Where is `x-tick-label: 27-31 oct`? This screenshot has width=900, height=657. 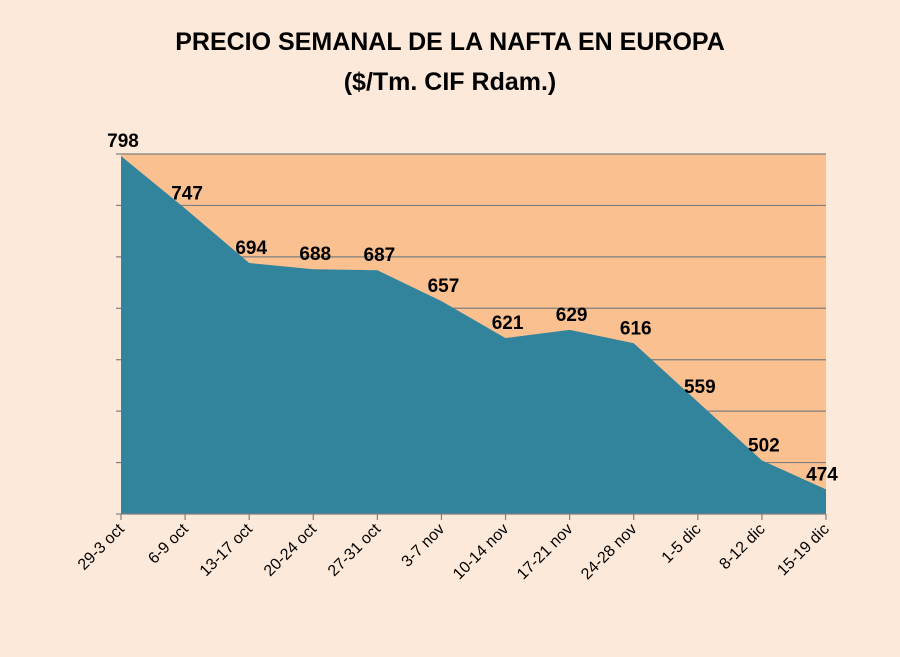 x-tick-label: 27-31 oct is located at coordinates (355, 550).